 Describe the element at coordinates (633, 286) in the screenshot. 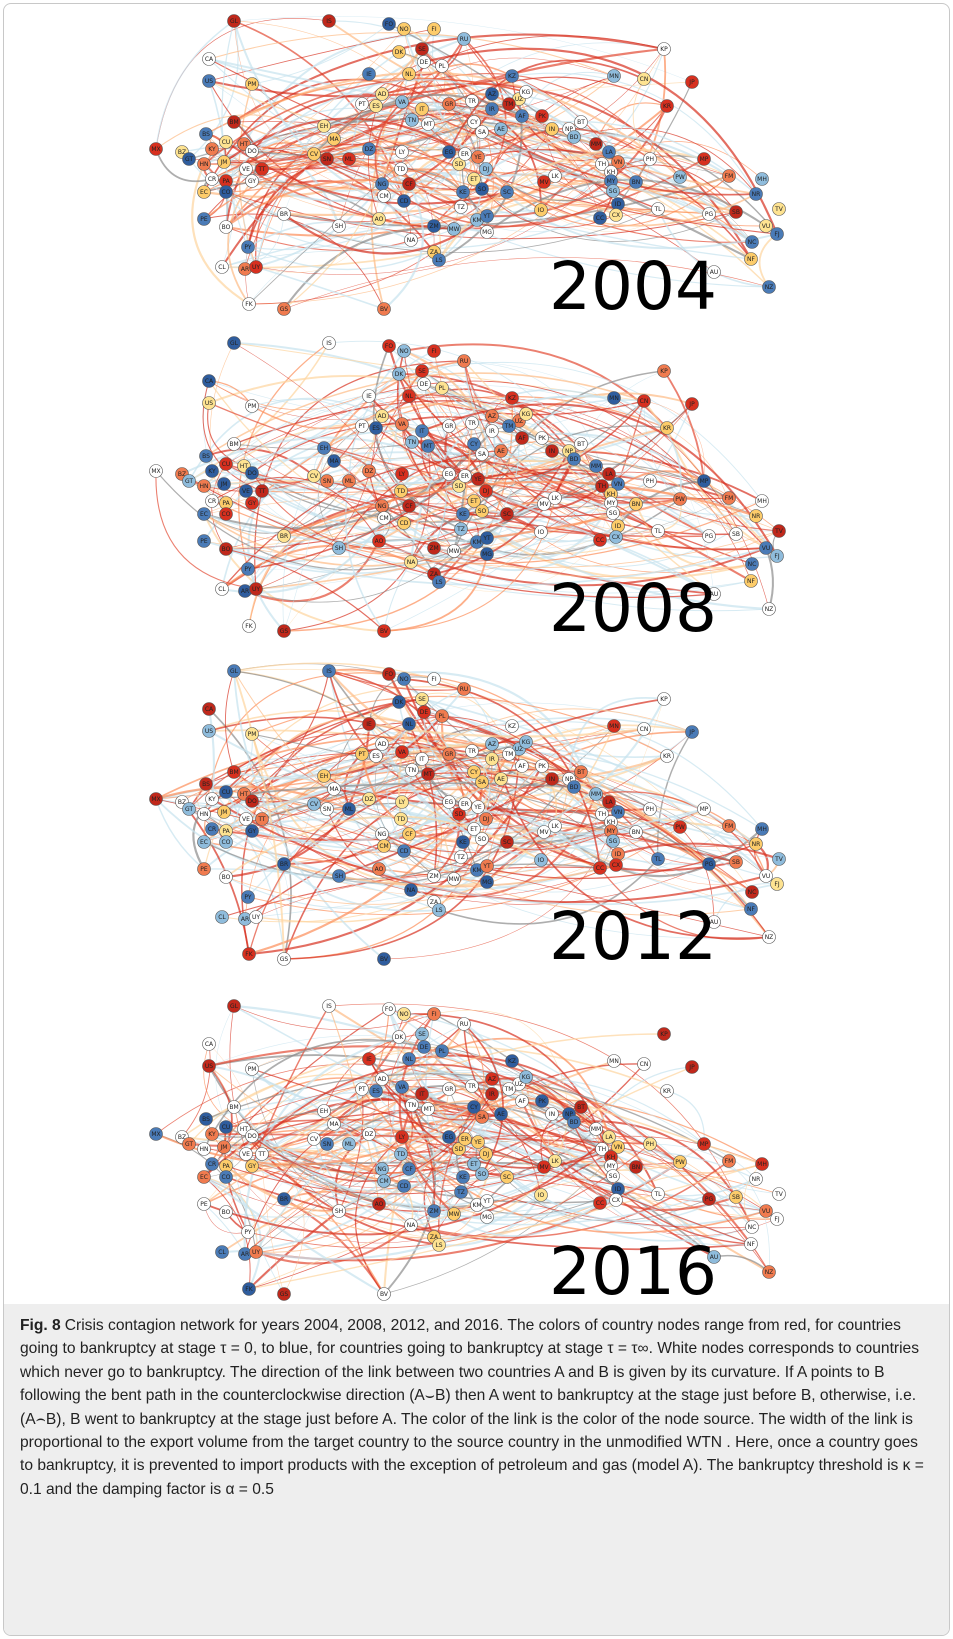

I see `year-label: 2004` at that location.